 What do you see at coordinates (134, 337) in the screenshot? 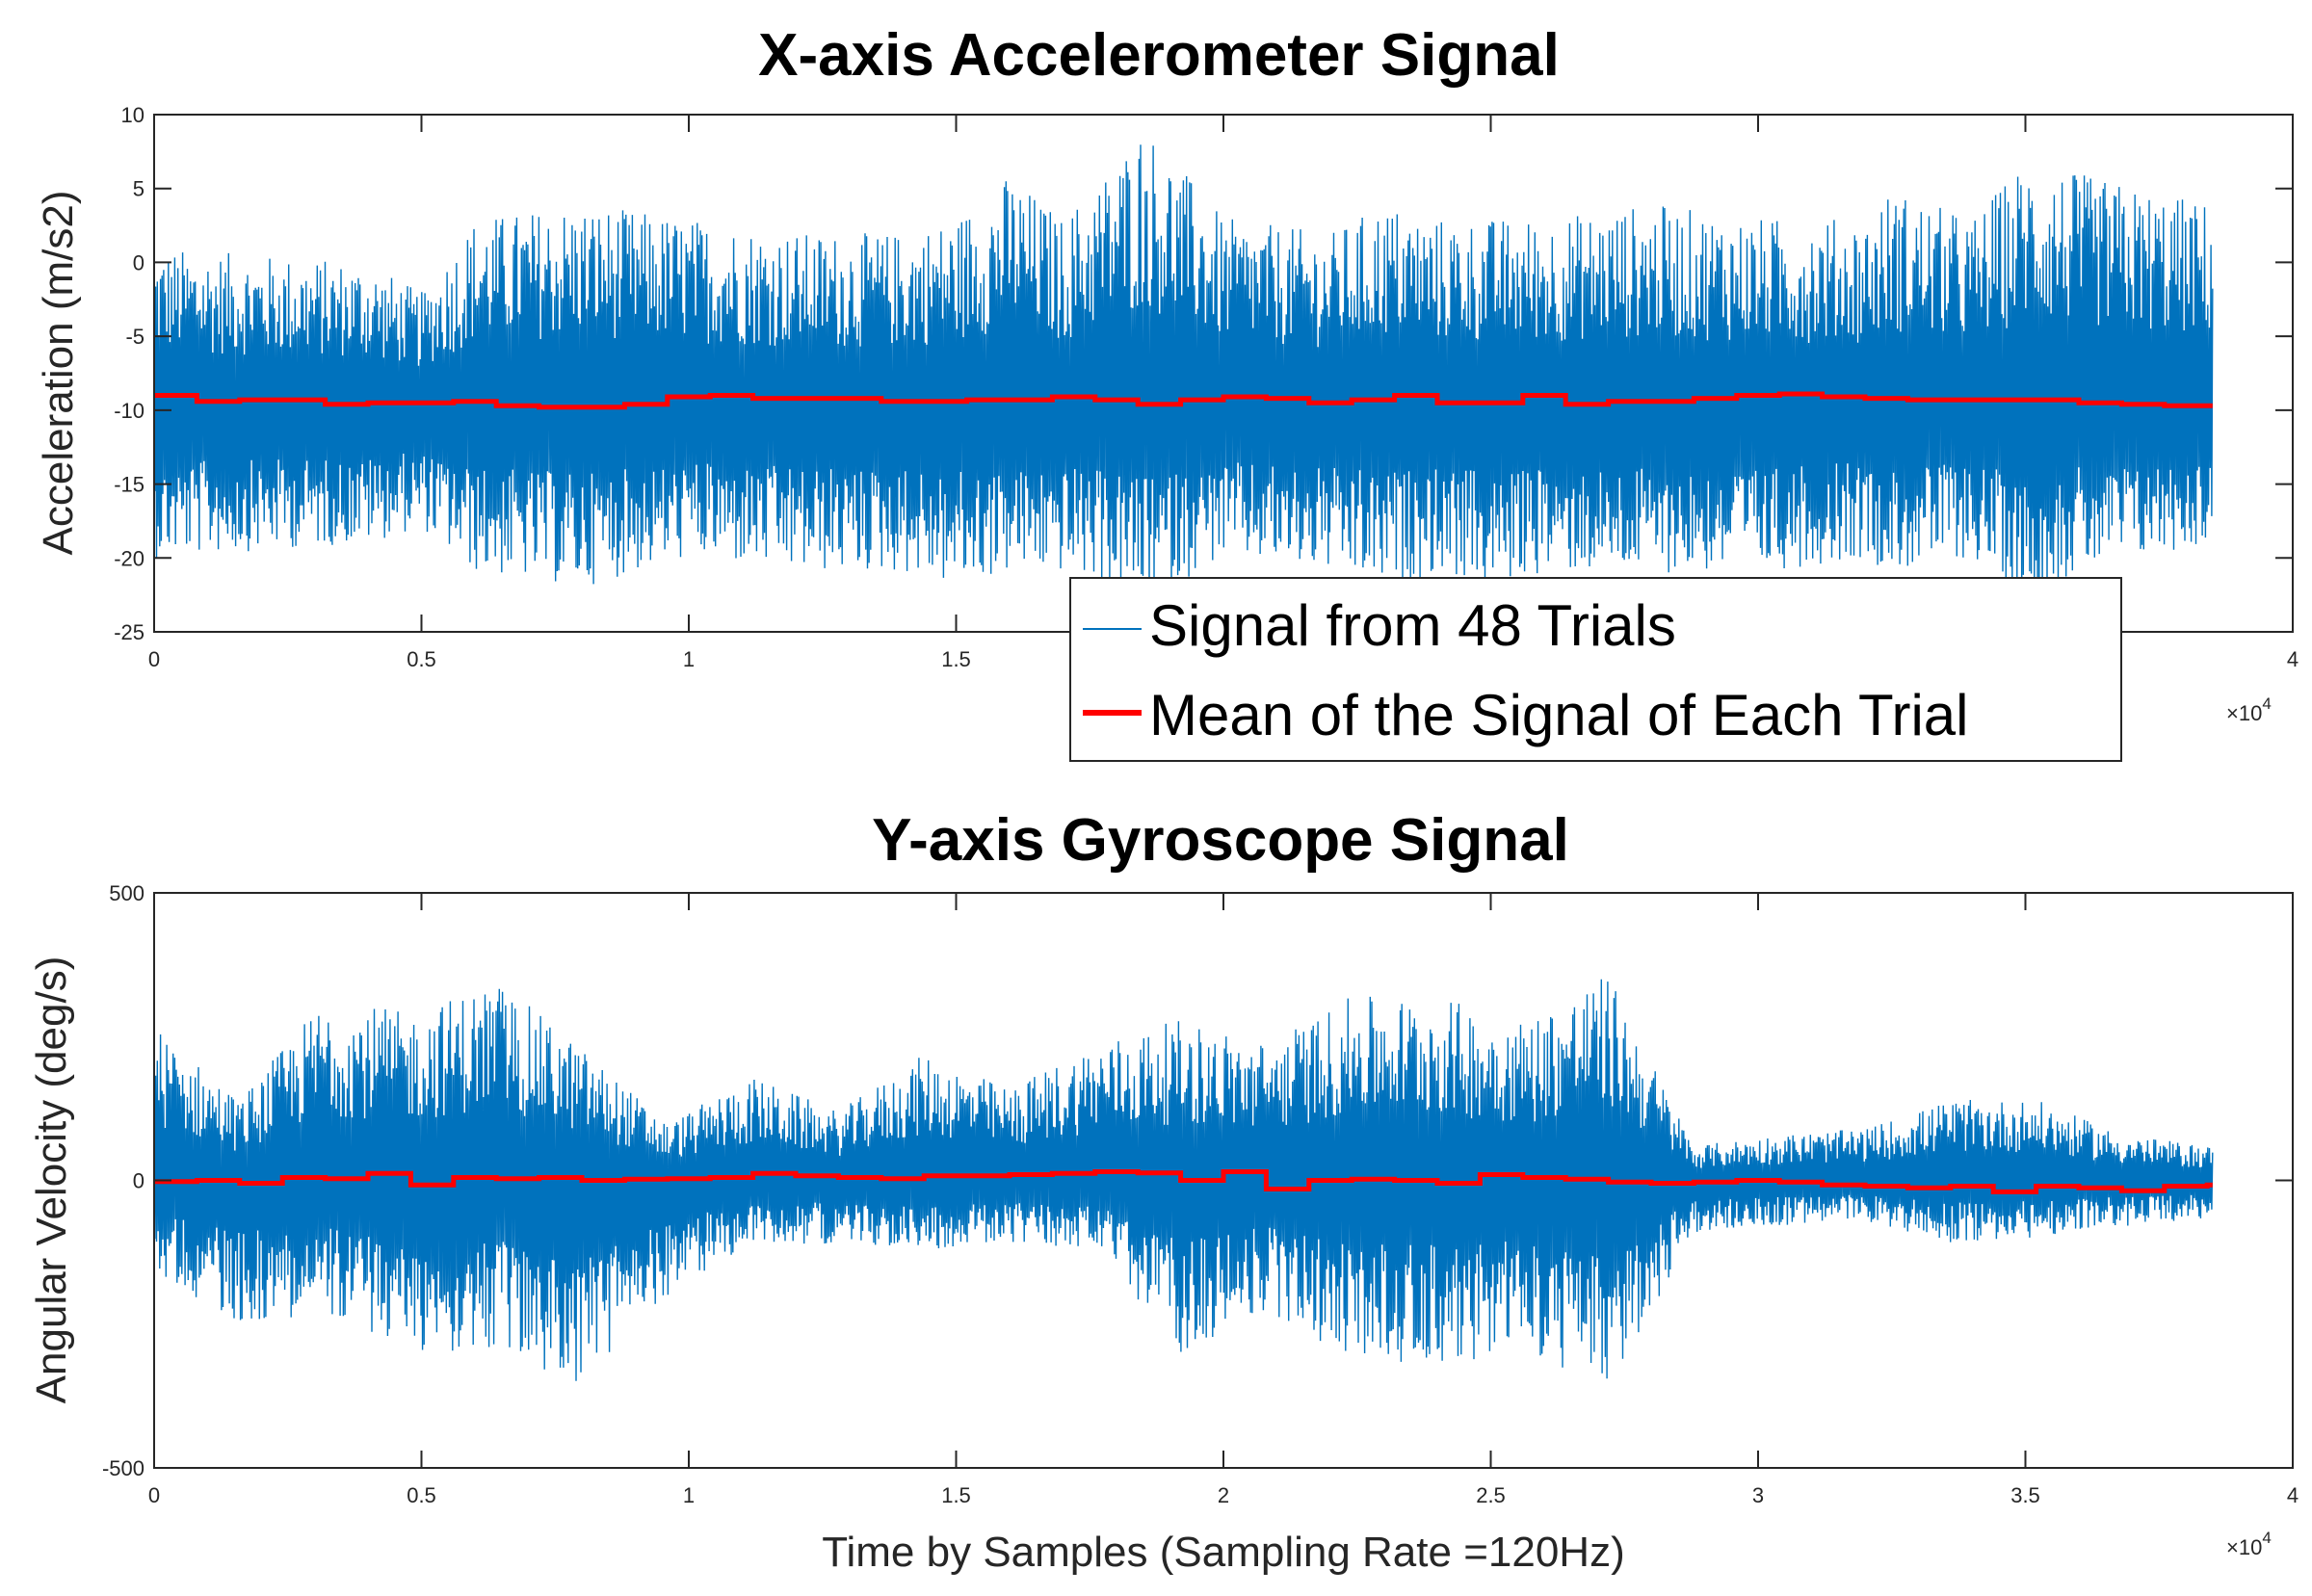
I see `y-tick-label: -5` at bounding box center [134, 337].